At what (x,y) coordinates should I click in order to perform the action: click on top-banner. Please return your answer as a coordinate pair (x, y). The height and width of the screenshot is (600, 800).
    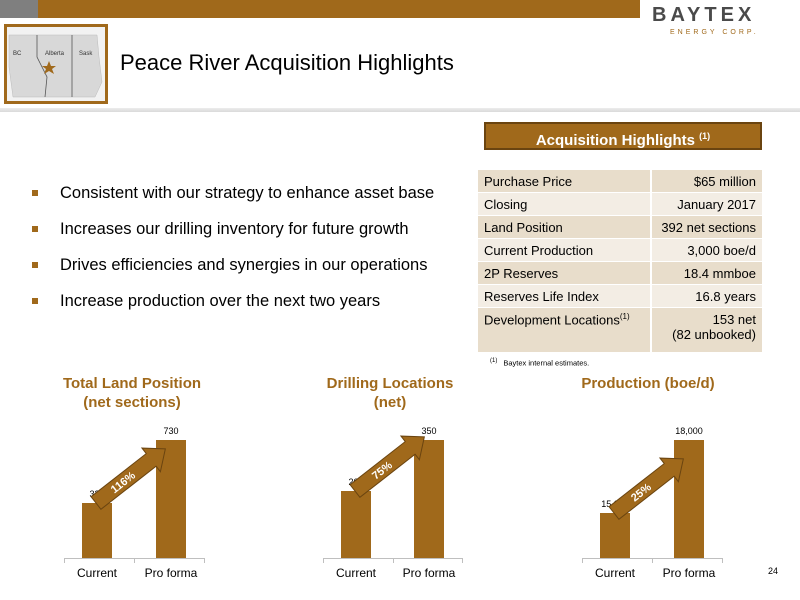
    Looking at the image, I should click on (320, 9).